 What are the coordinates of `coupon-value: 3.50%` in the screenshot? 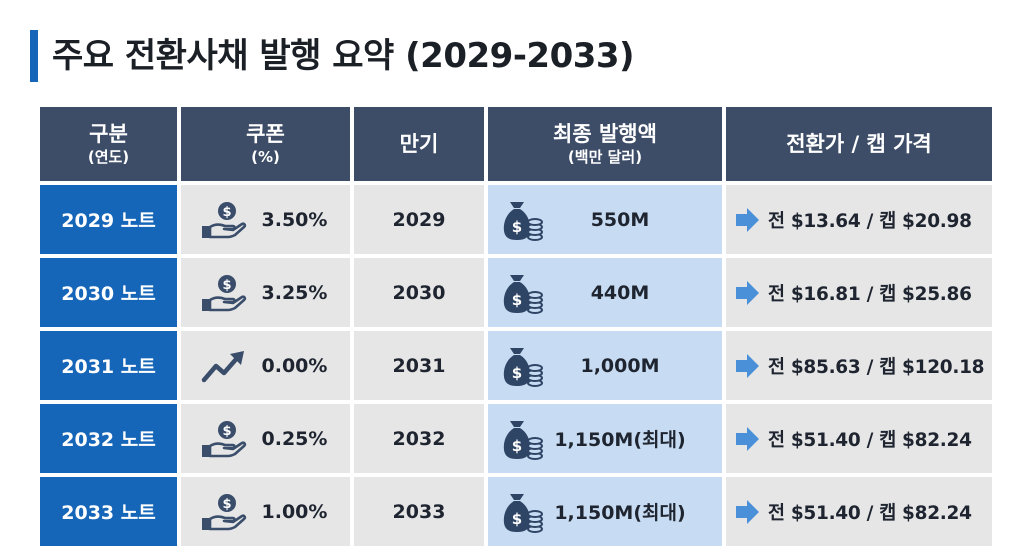 It's located at (294, 219).